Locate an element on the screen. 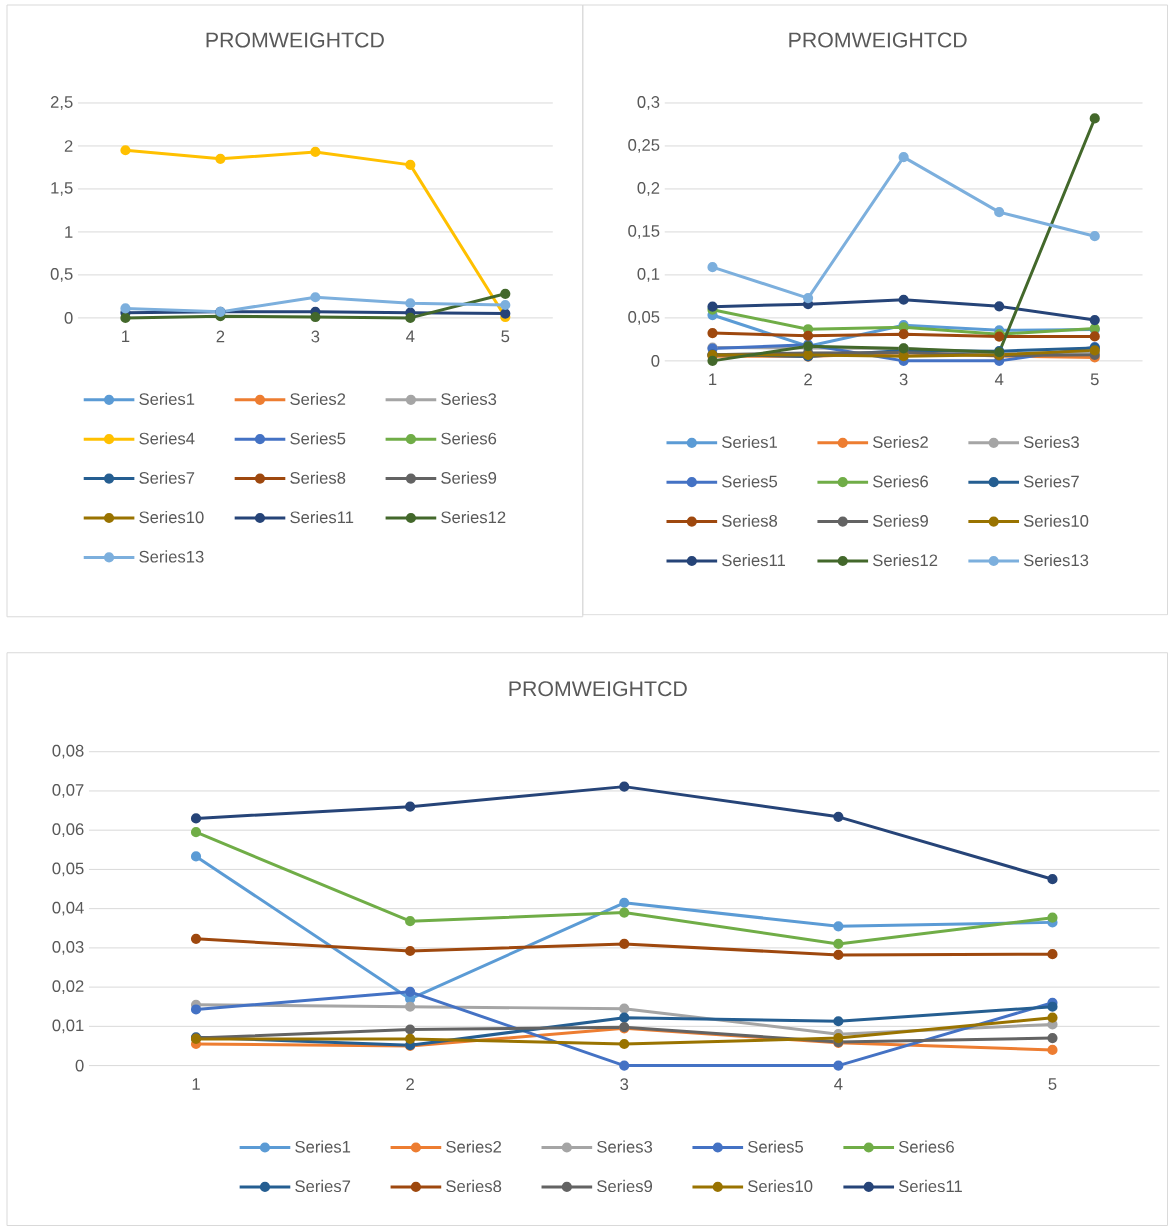 The height and width of the screenshot is (1226, 1168). y-tick-label: 0,04 is located at coordinates (68, 908).